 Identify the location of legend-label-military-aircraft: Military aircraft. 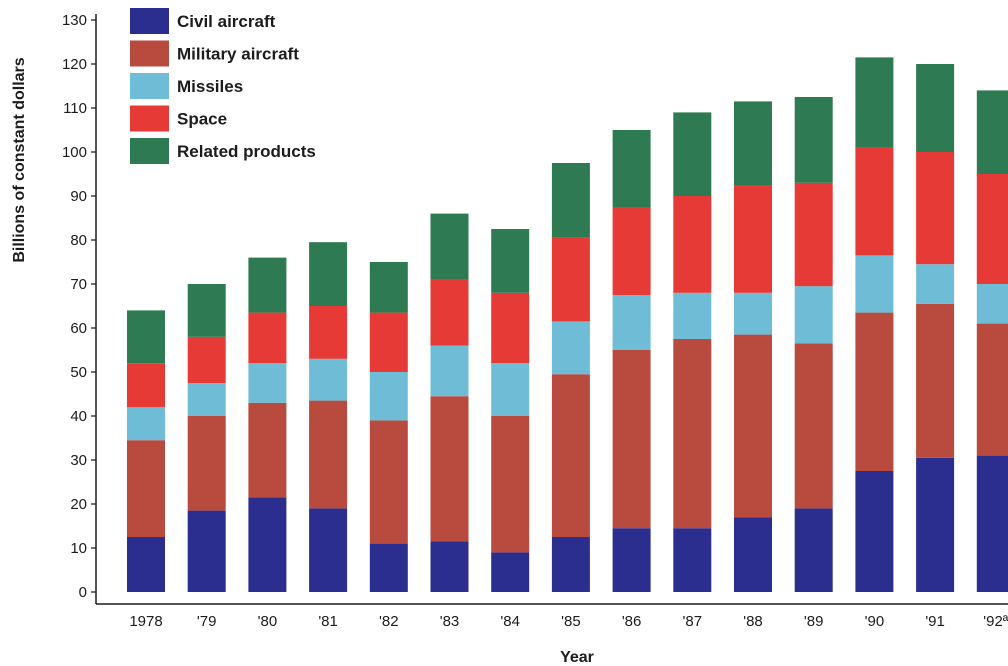
(238, 54).